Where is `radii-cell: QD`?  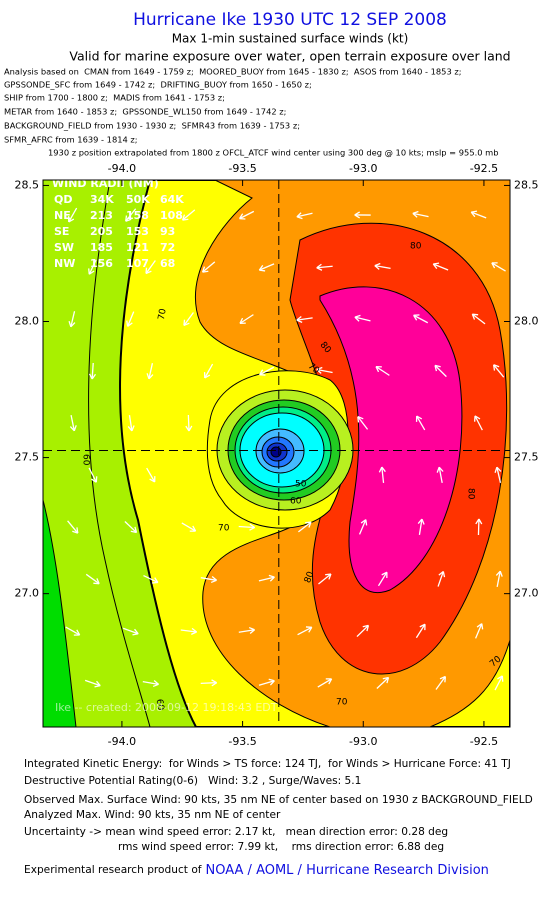 radii-cell: QD is located at coordinates (63, 199).